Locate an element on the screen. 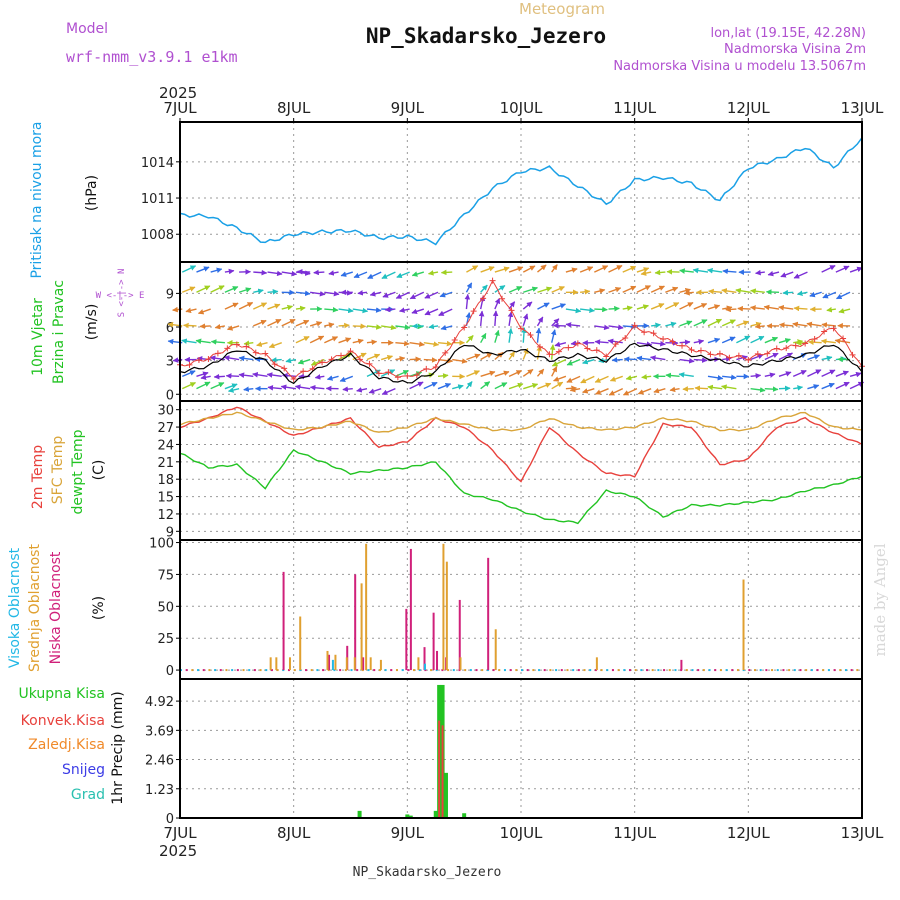 This screenshot has width=900, height=900. pressure-unit: (hPa) is located at coordinates (92, 193).